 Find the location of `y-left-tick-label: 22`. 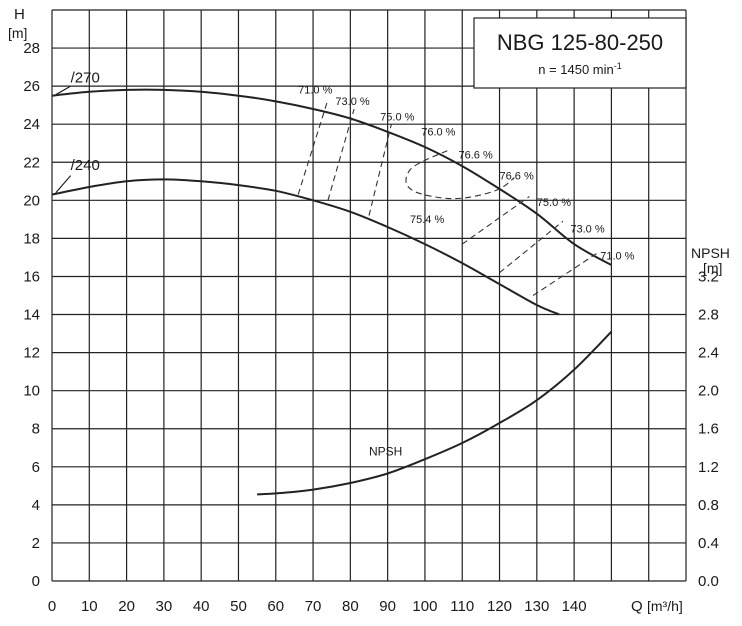

y-left-tick-label: 22 is located at coordinates (31, 162).